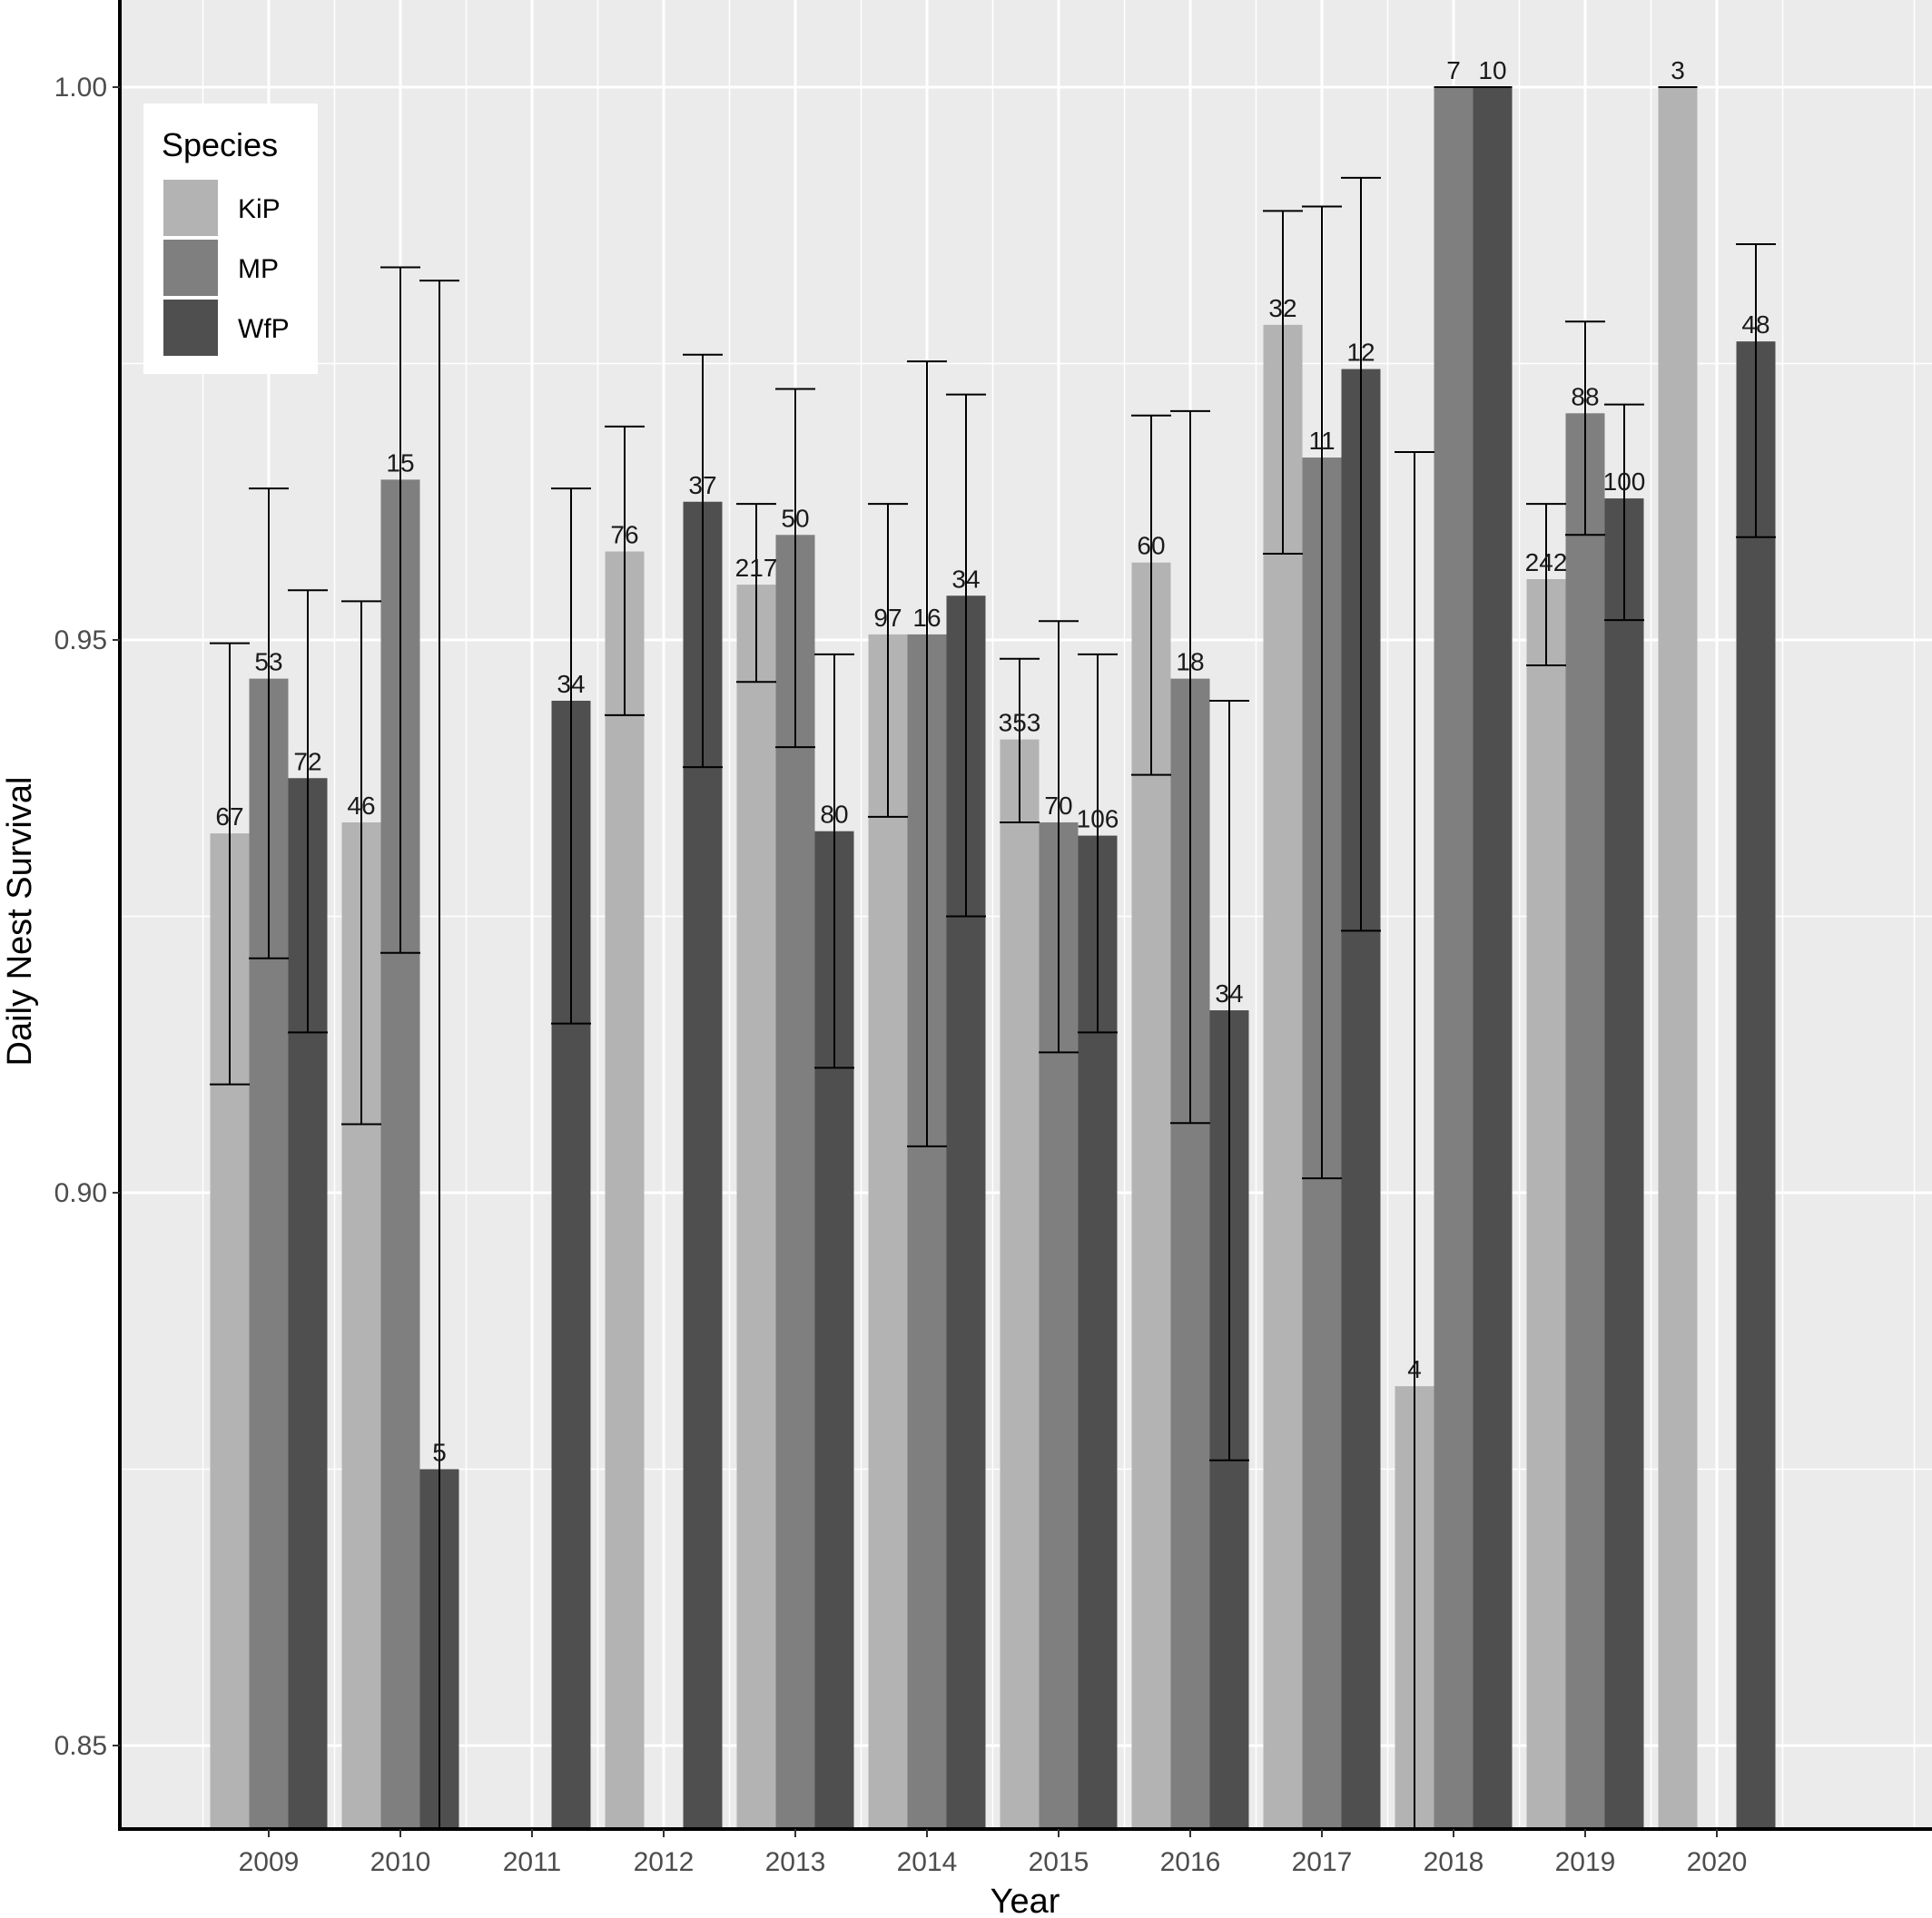 The width and height of the screenshot is (1932, 1918). Describe the element at coordinates (795, 1182) in the screenshot. I see `bar-mp-2013` at that location.